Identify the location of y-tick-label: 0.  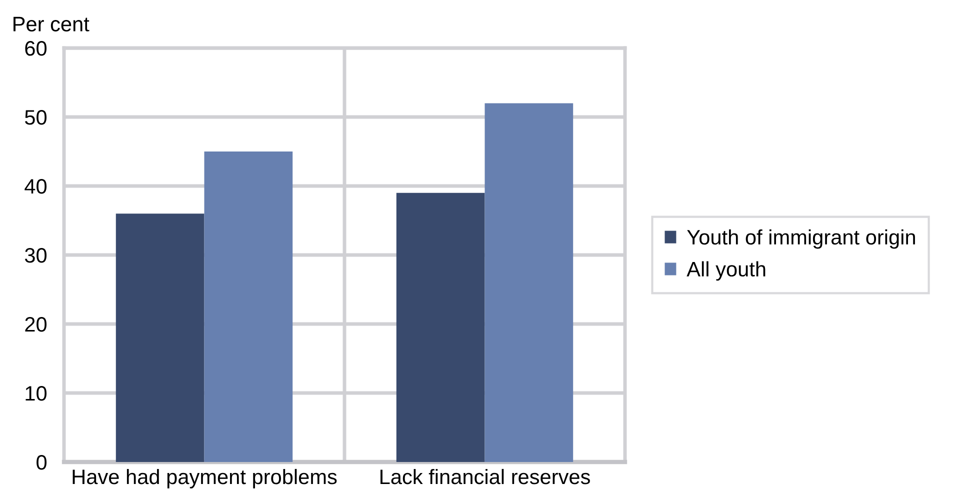
(41, 462).